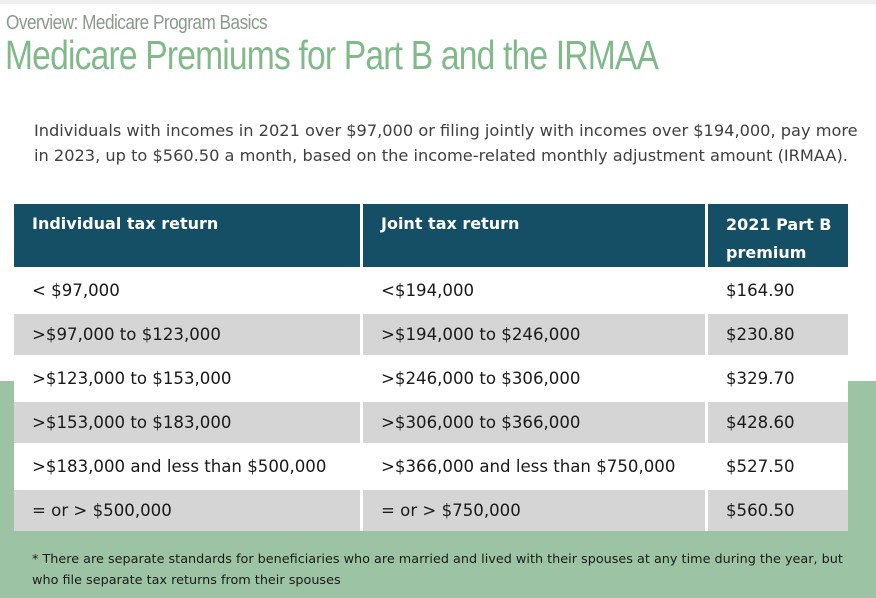  I want to click on cell-premium: $428.60, so click(778, 421).